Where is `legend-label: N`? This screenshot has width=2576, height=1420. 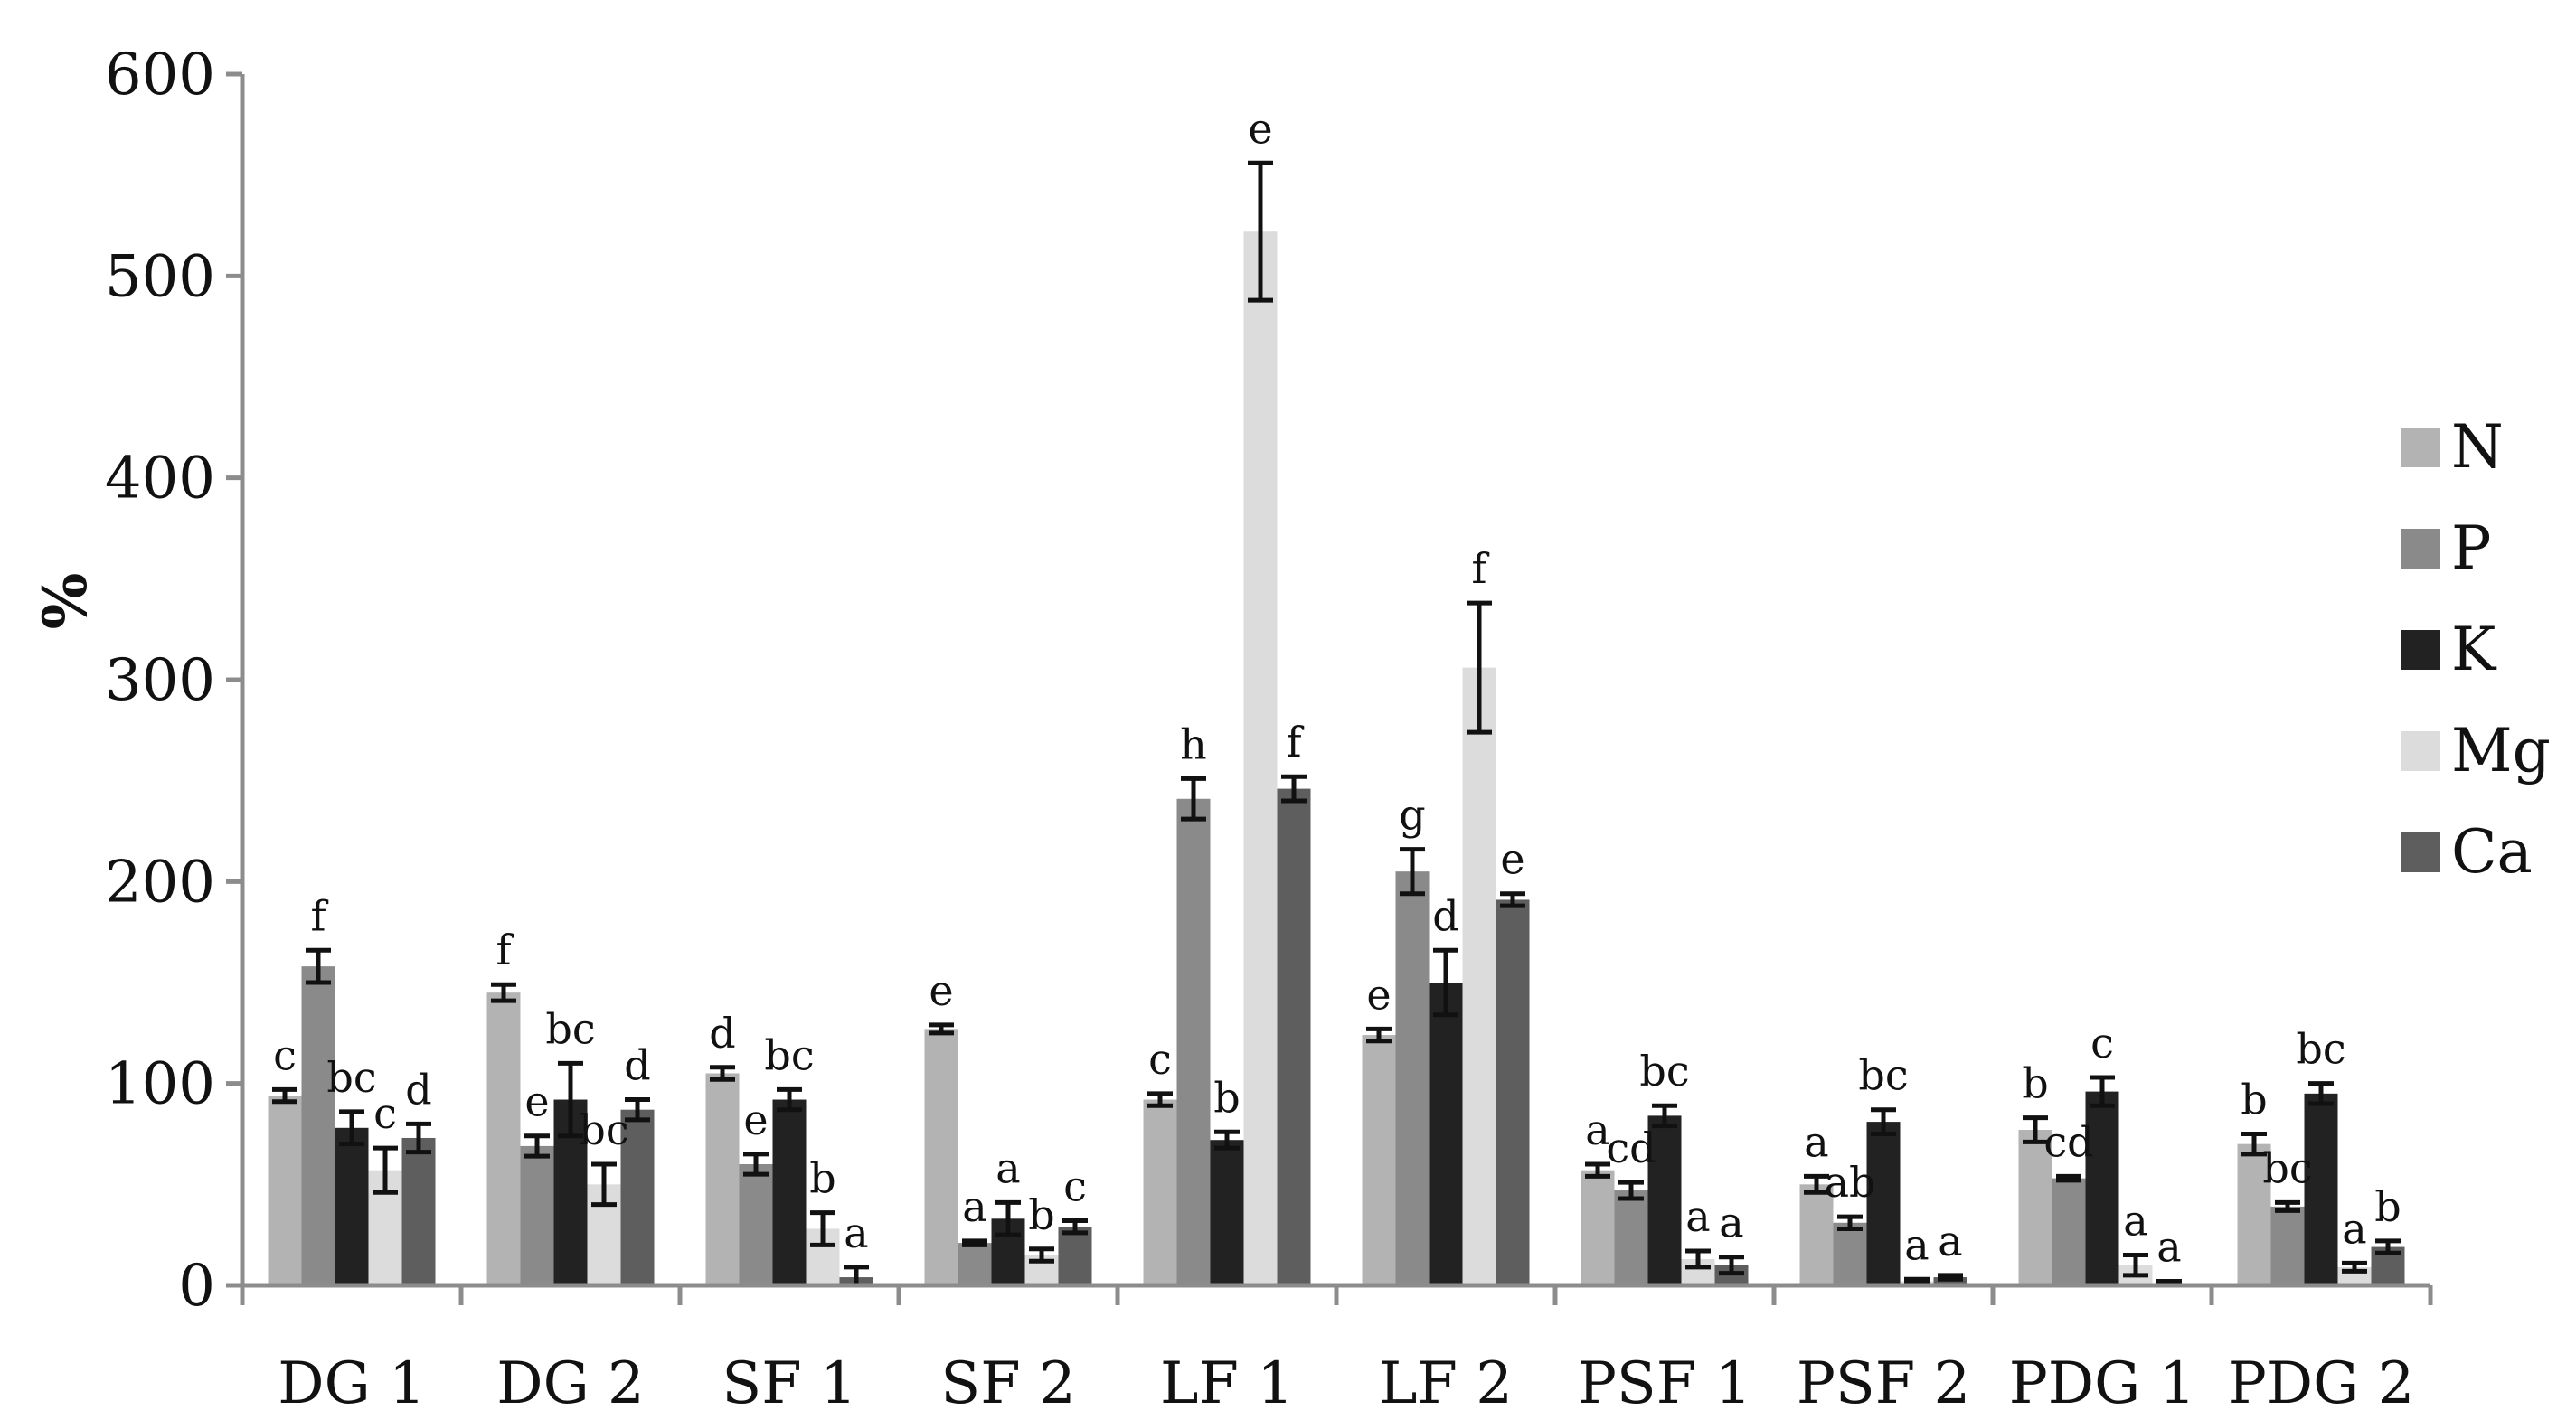
legend-label: N is located at coordinates (2477, 447).